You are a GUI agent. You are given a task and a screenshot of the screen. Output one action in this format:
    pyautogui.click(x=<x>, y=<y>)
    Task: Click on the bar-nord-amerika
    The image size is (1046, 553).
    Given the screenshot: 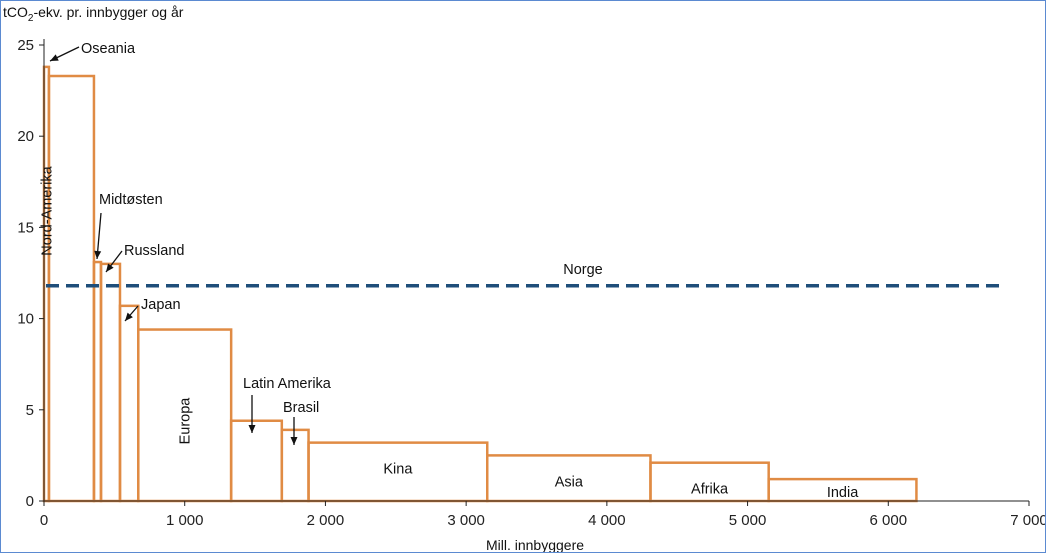 What is the action you would take?
    pyautogui.click(x=71, y=288)
    